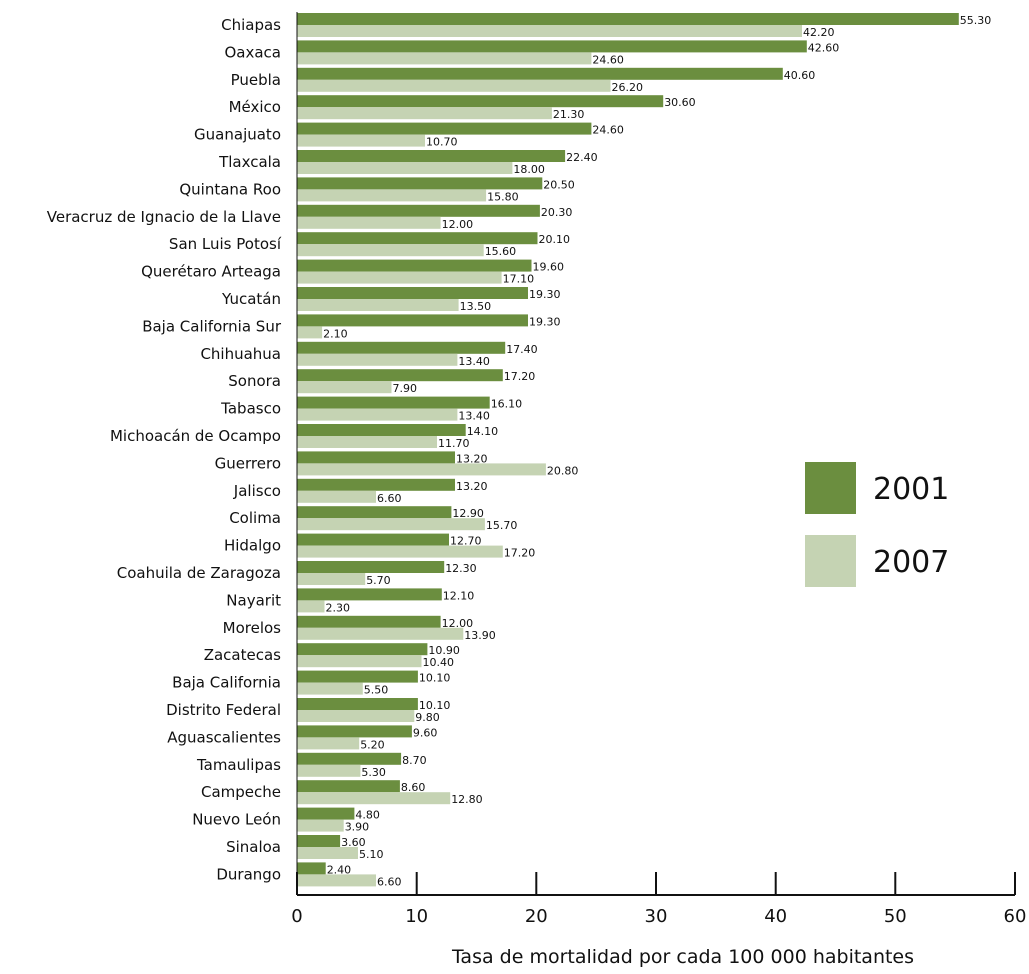 The width and height of the screenshot is (1029, 974). I want to click on category-label: Nayarit, so click(253, 600).